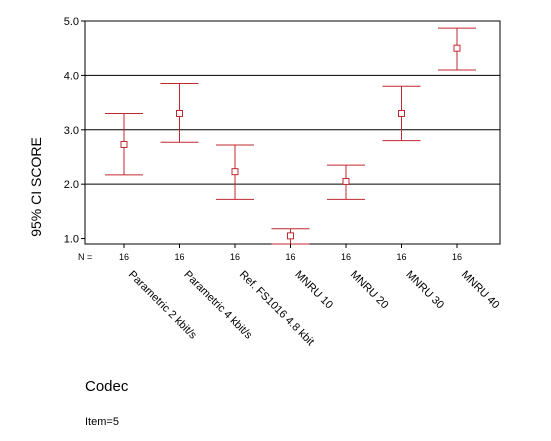  I want to click on n-counts: 16 16 16 16 16 16 16, so click(290, 257).